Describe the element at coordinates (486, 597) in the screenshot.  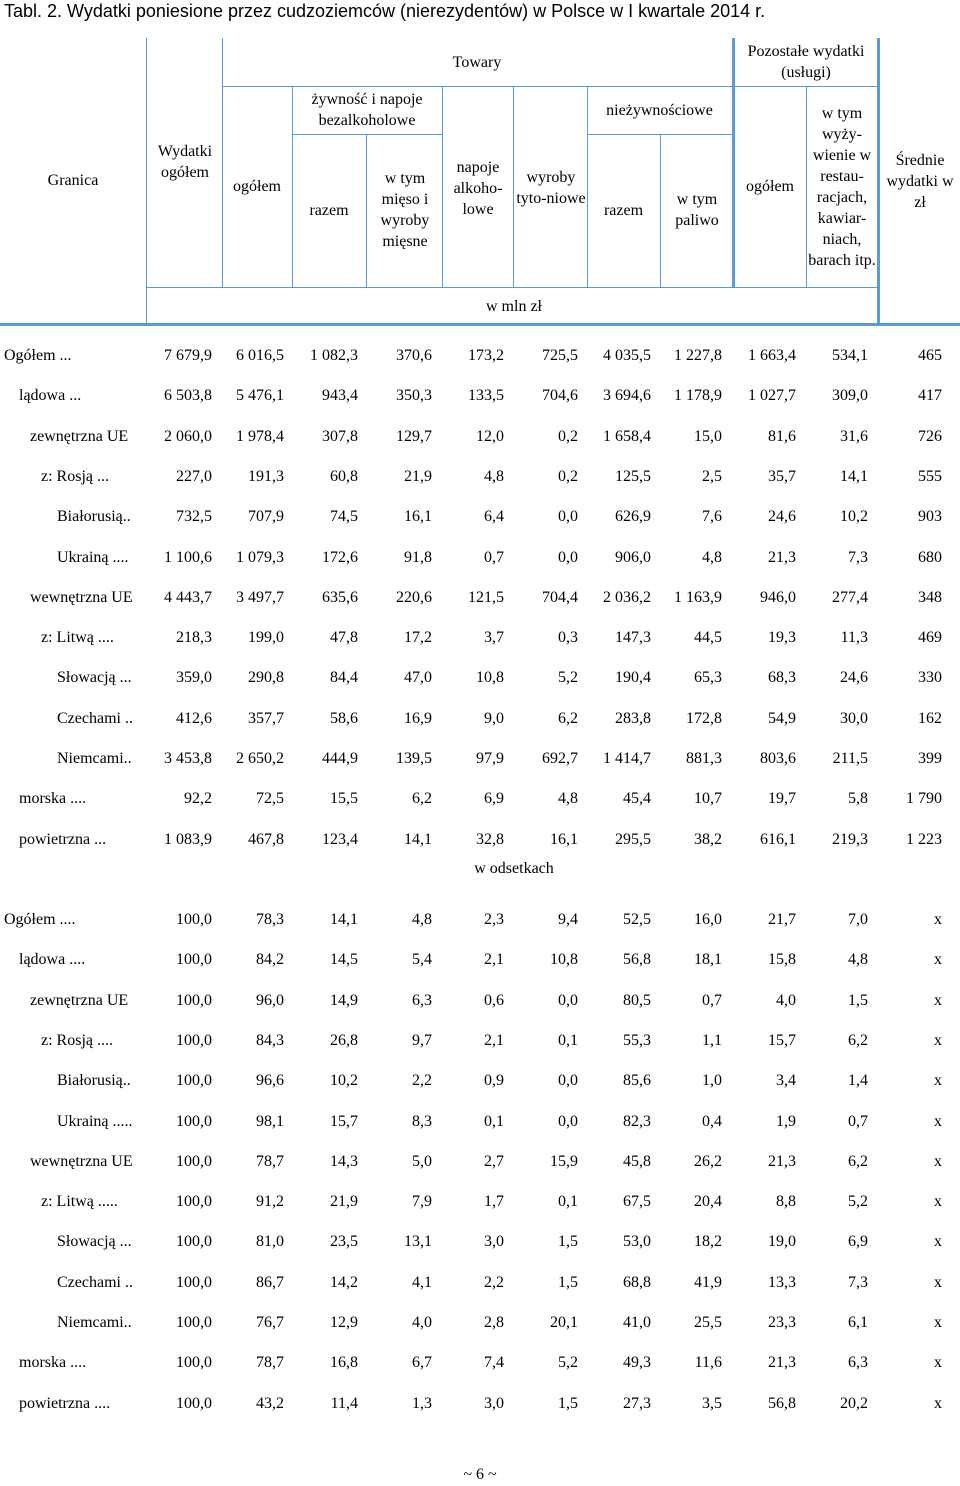
I see `table-cell: 121,5` at that location.